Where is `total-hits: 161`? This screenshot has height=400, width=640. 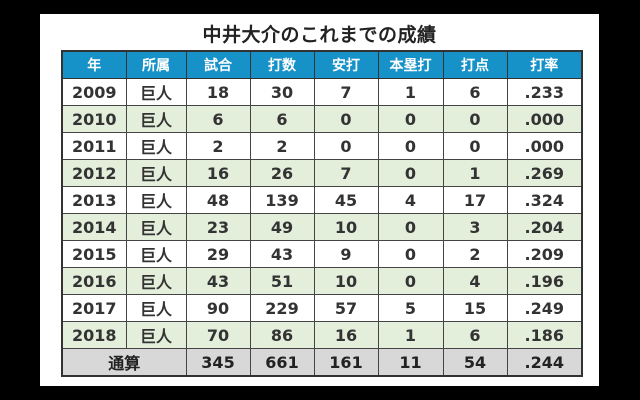 total-hits: 161 is located at coordinates (346, 362).